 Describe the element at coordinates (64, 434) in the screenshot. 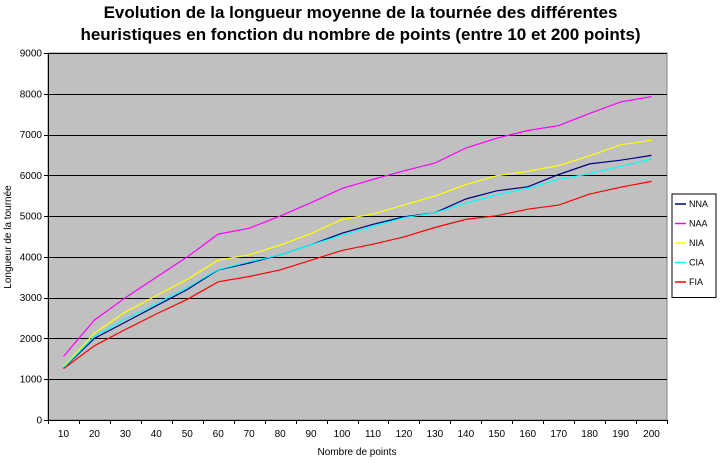

I see `x-tick-label: 10` at that location.